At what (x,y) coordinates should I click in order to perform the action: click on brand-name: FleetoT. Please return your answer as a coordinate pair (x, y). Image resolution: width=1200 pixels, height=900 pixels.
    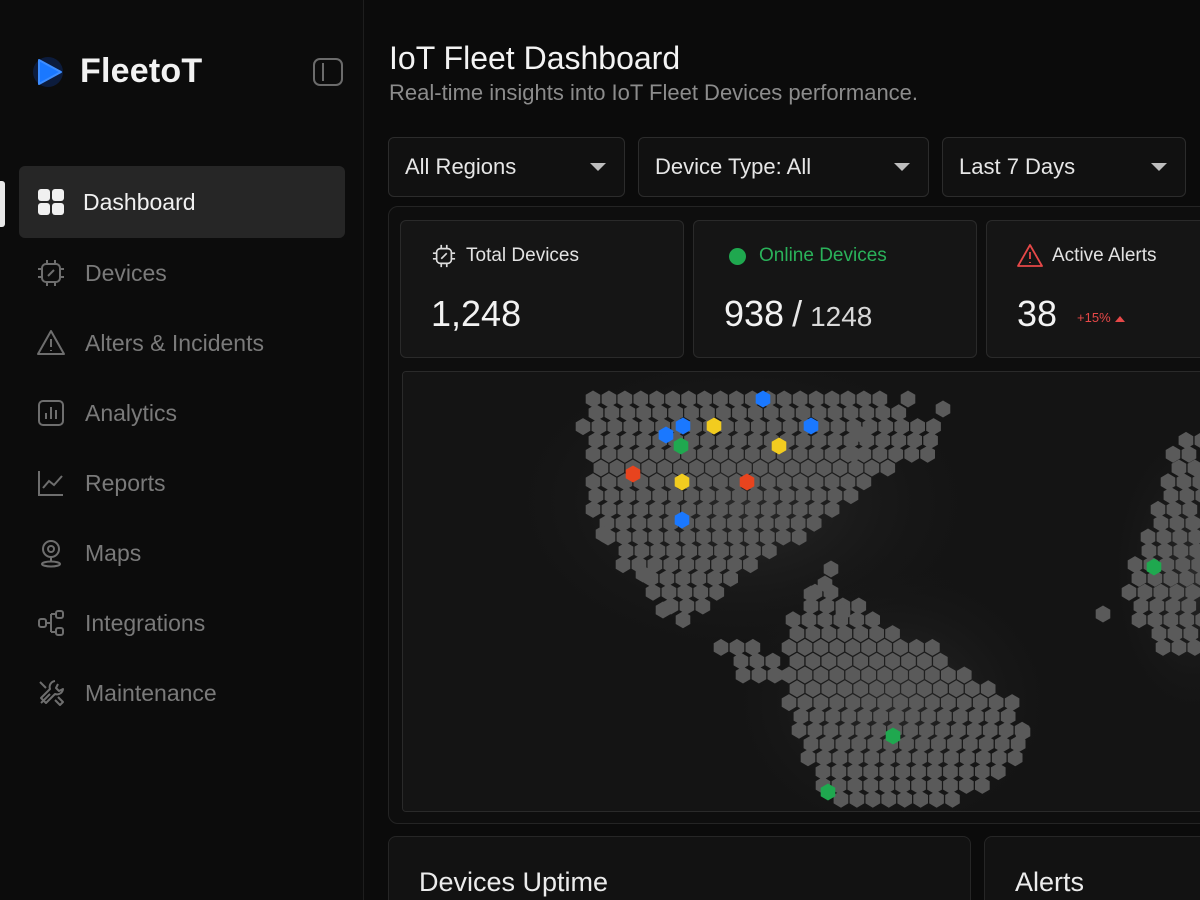
    Looking at the image, I should click on (141, 71).